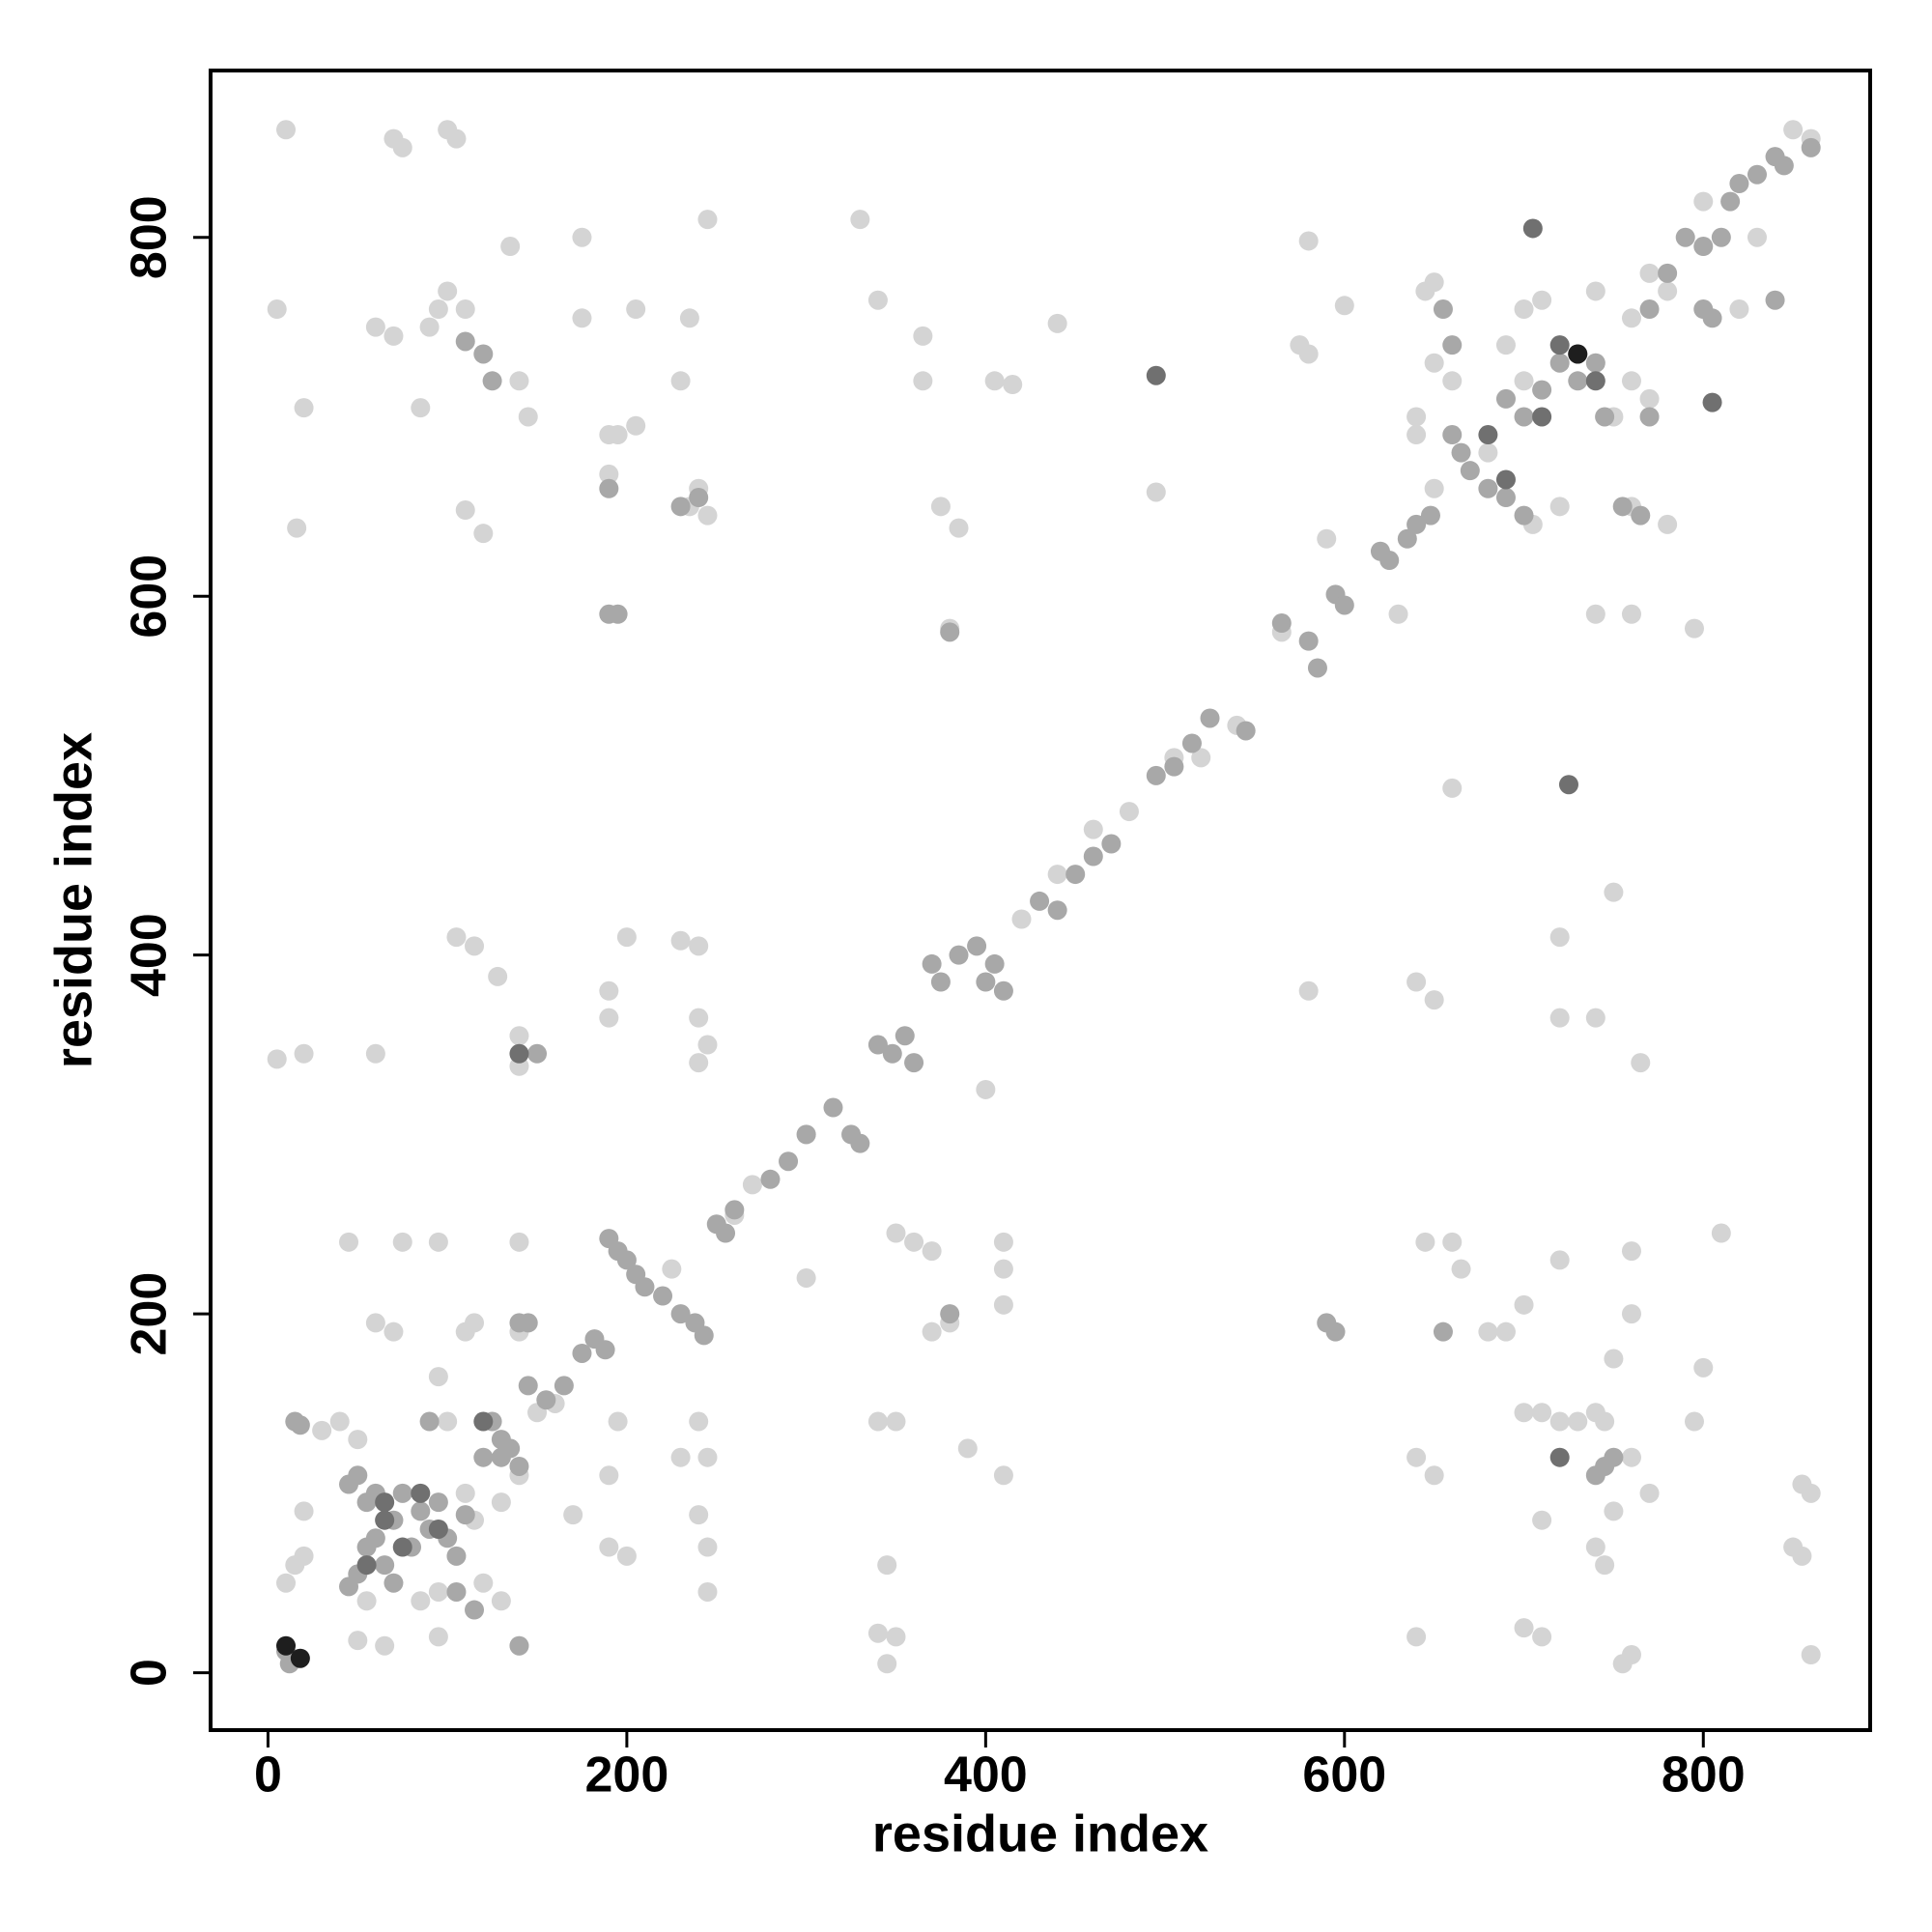 This screenshot has width=1932, height=1932. Describe the element at coordinates (150, 596) in the screenshot. I see `y-tick-label: 600` at that location.